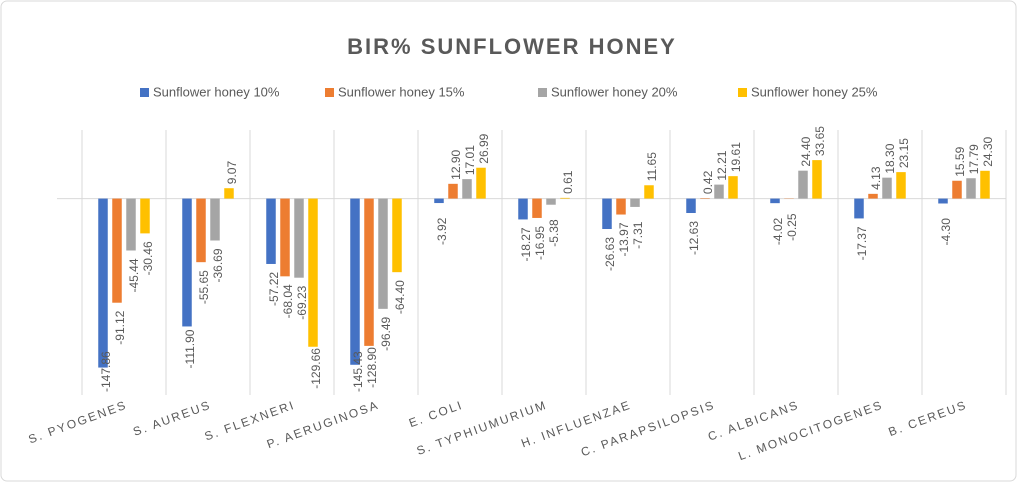 The image size is (1017, 482). What do you see at coordinates (806, 151) in the screenshot?
I see `data-label: 24.40` at bounding box center [806, 151].